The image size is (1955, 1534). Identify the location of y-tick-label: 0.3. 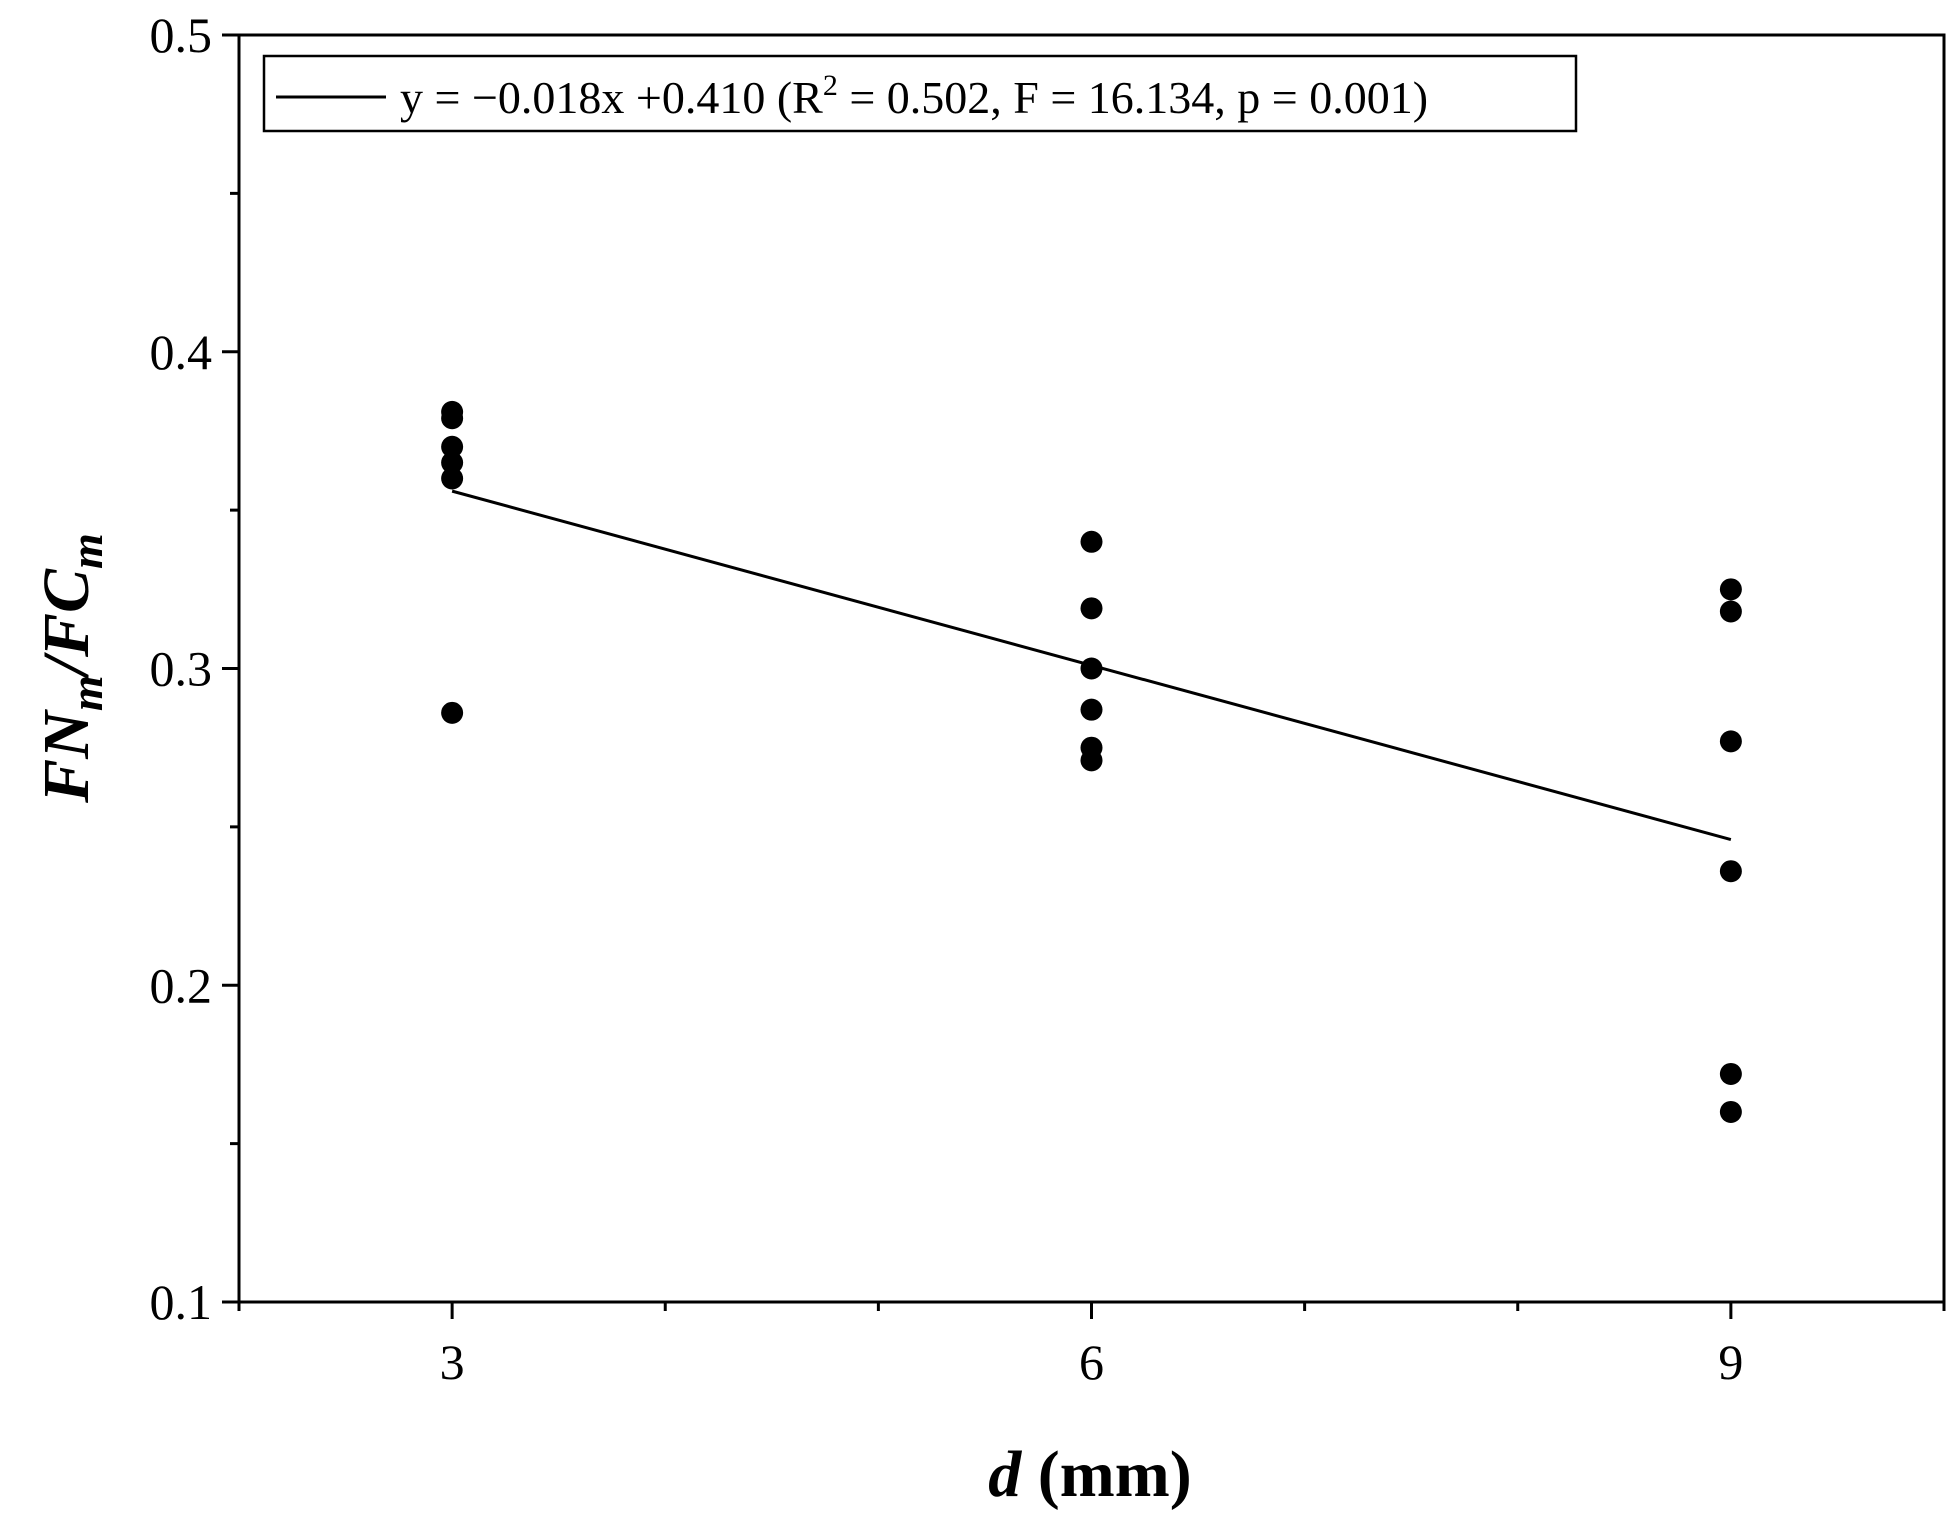
(181, 669).